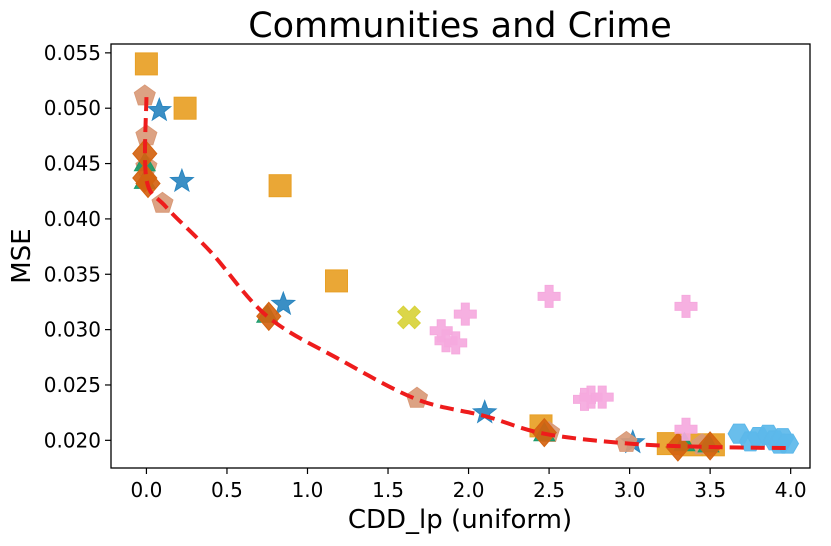 This screenshot has height=546, width=831. I want to click on x-tick-label: 1.0, so click(308, 490).